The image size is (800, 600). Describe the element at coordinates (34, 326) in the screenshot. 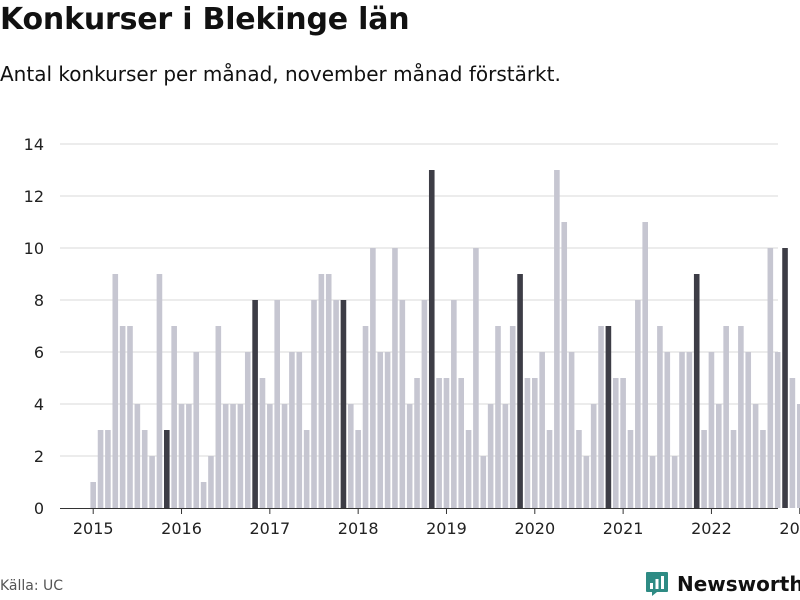

I see `y-axis: 0 2 4 6 8 10 12 14` at that location.